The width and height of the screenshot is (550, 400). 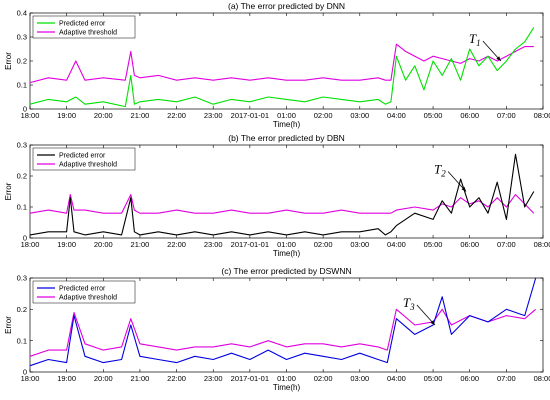 I want to click on chart-title: (a) The error predicted by DNN, so click(x=286, y=6).